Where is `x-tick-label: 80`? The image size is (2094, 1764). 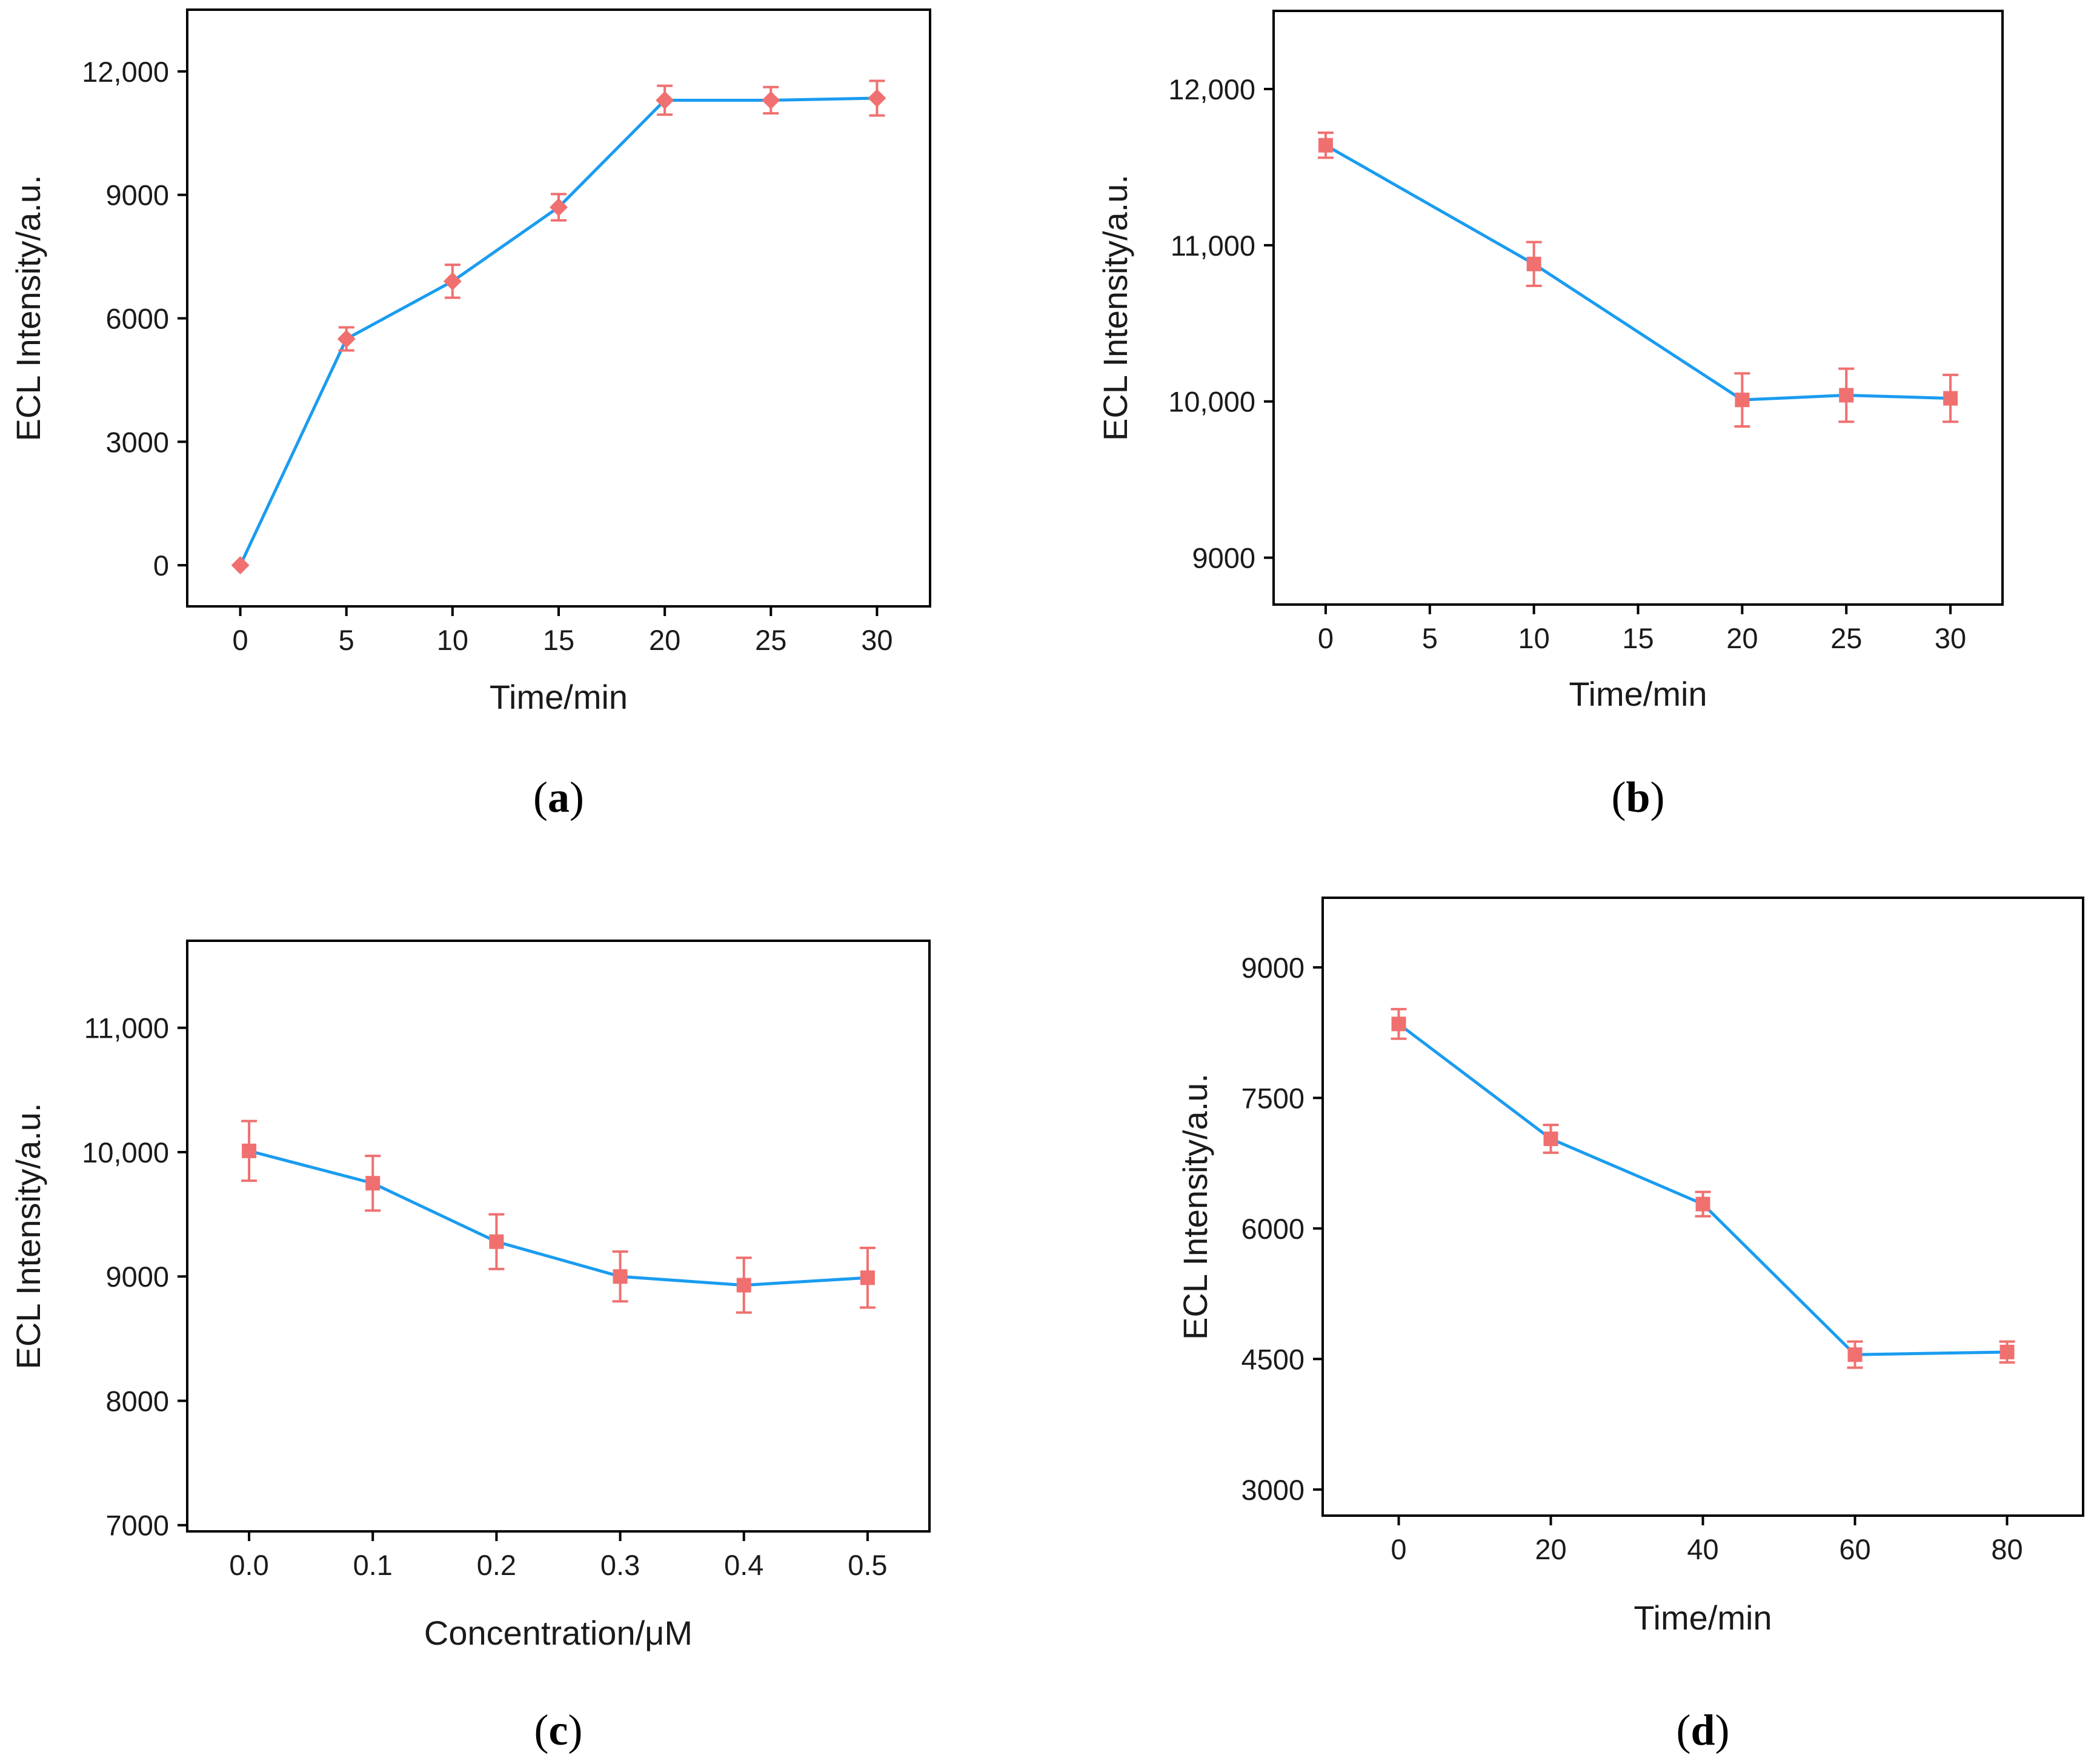
x-tick-label: 80 is located at coordinates (2007, 1549).